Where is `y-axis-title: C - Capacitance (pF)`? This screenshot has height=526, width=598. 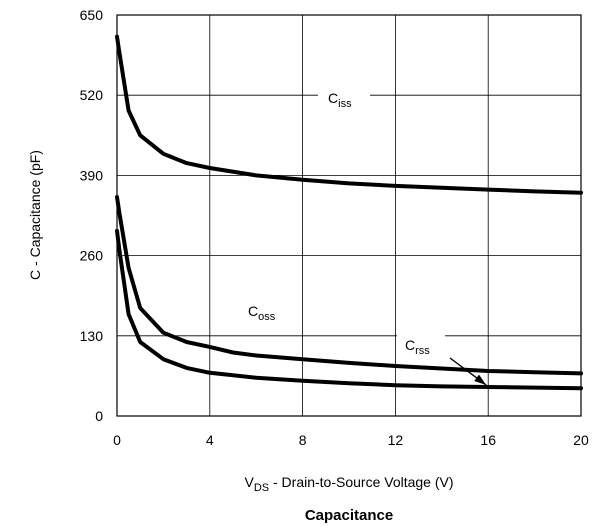
y-axis-title: C - Capacitance (pF) is located at coordinates (35, 215).